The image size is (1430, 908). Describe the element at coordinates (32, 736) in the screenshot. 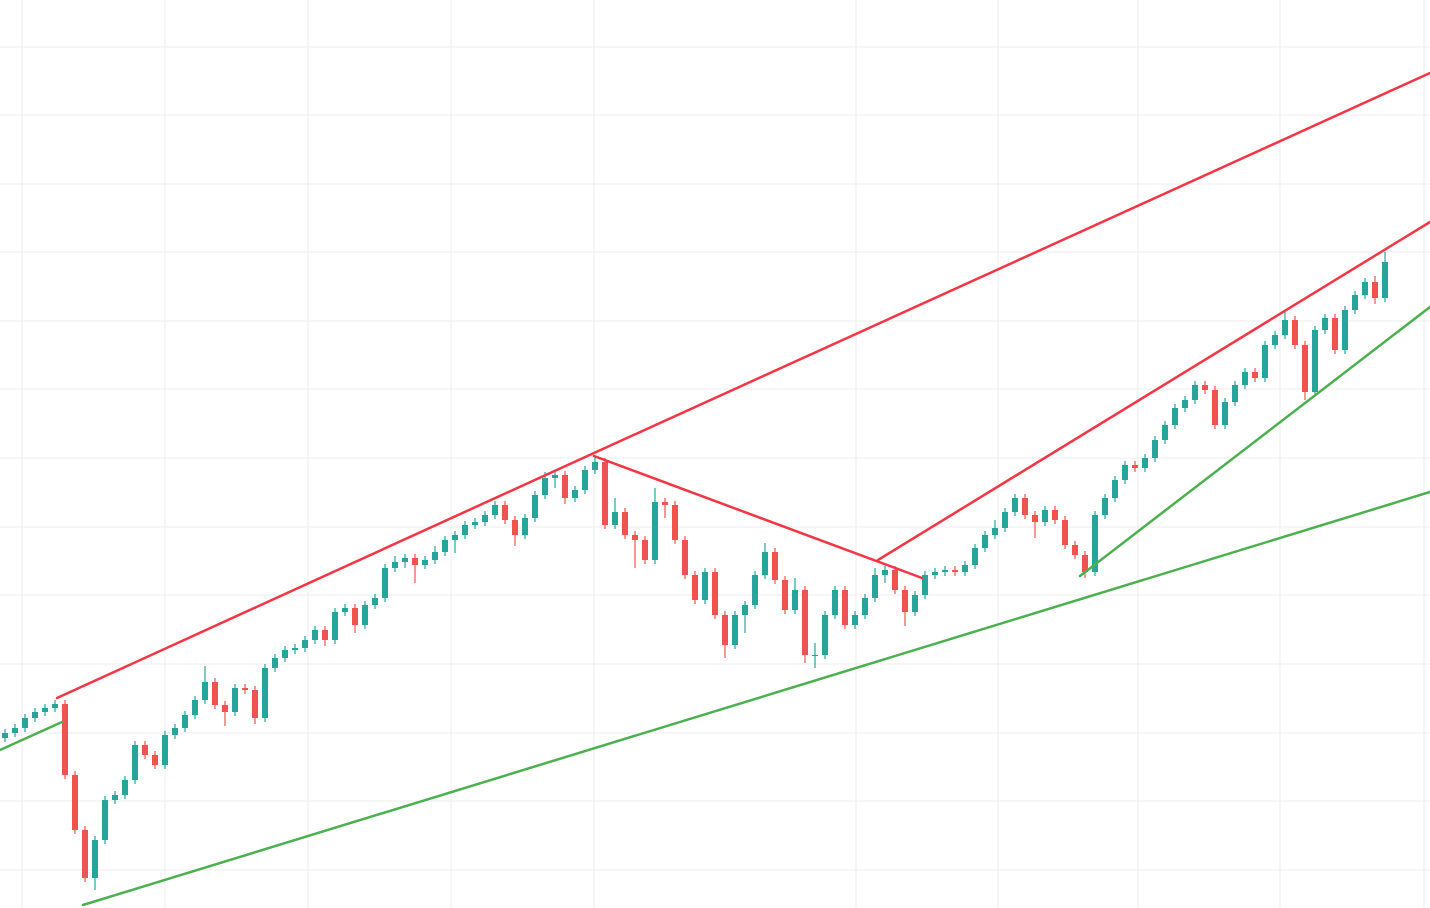

I see `support-line` at that location.